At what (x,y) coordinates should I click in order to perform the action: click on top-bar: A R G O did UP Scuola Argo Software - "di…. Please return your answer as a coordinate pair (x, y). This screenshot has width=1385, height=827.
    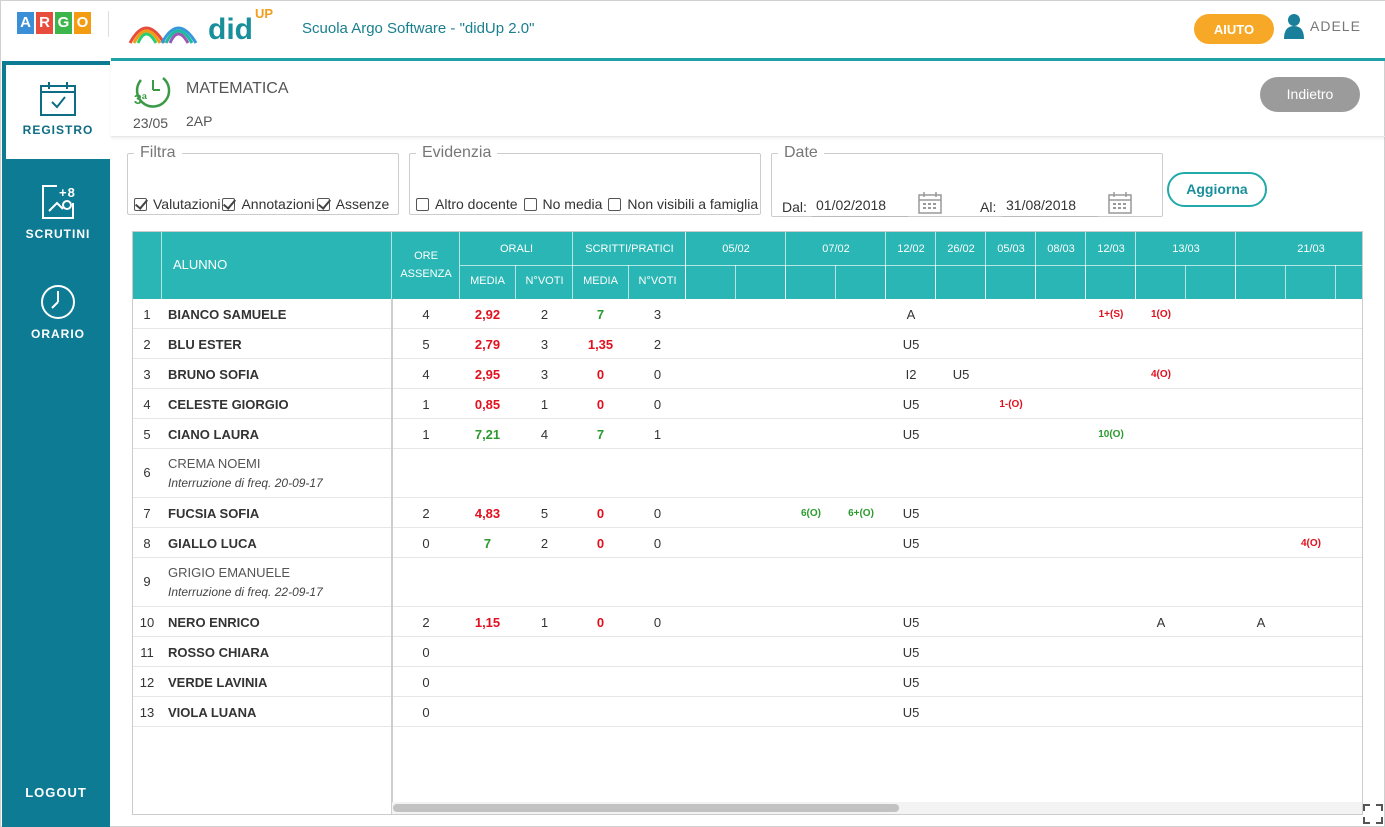
    Looking at the image, I should click on (693, 30).